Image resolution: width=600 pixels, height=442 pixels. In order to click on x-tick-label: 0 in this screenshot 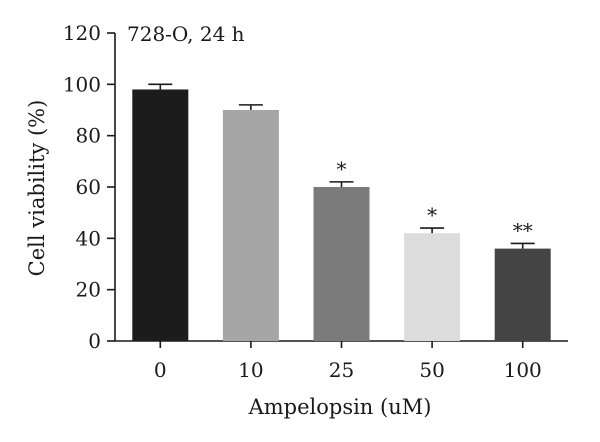, I will do `click(160, 370)`.